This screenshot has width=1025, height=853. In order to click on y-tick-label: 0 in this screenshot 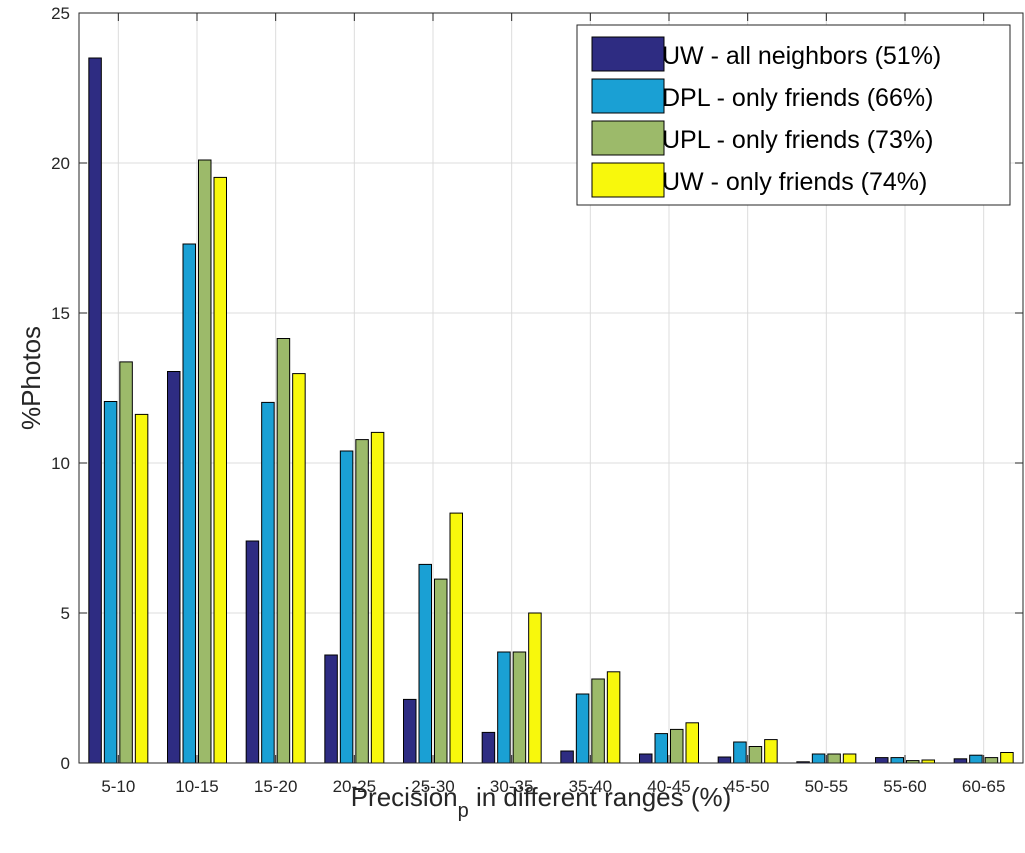, I will do `click(65, 763)`.